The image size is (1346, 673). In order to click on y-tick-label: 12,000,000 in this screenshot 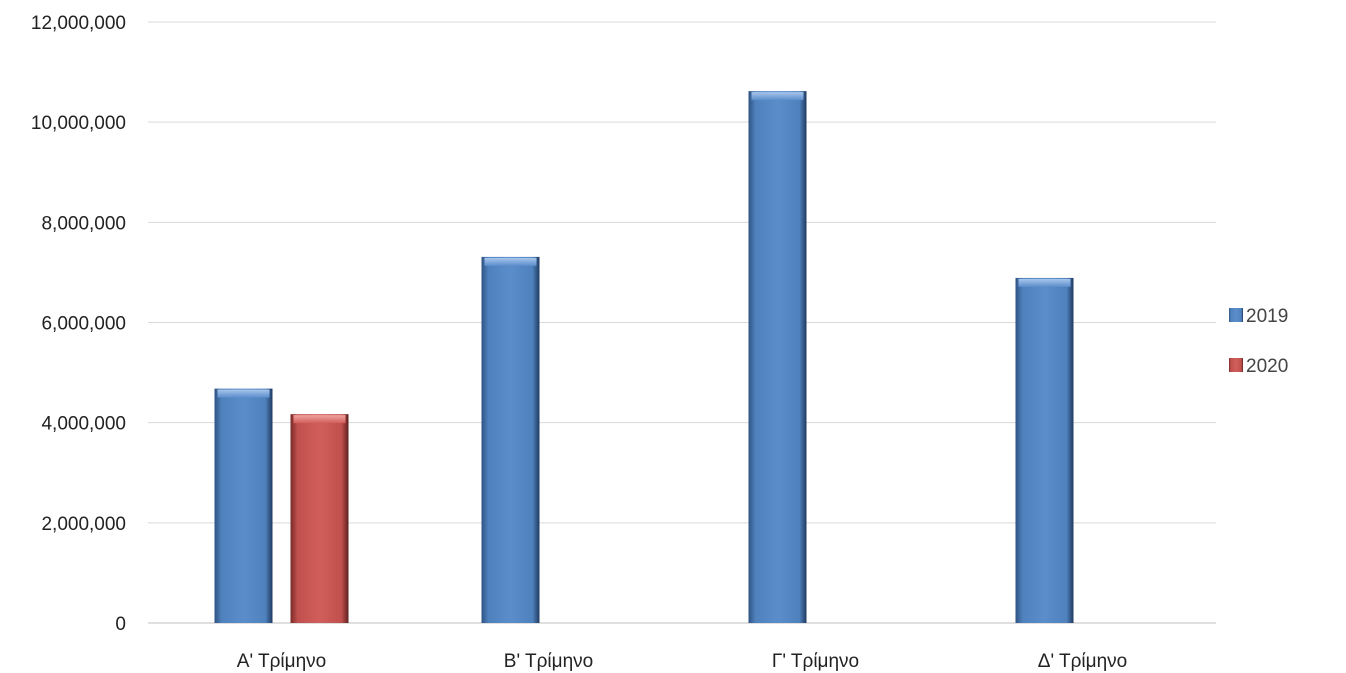, I will do `click(78, 23)`.